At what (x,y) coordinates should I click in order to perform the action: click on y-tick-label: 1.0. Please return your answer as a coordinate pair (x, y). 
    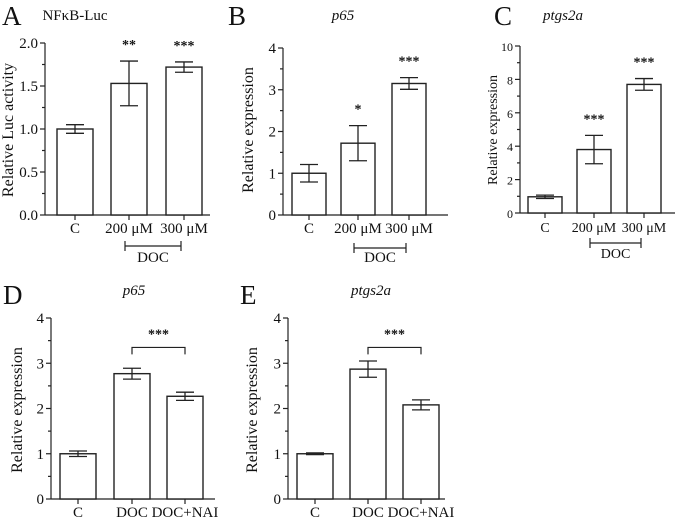
    Looking at the image, I should click on (28, 130).